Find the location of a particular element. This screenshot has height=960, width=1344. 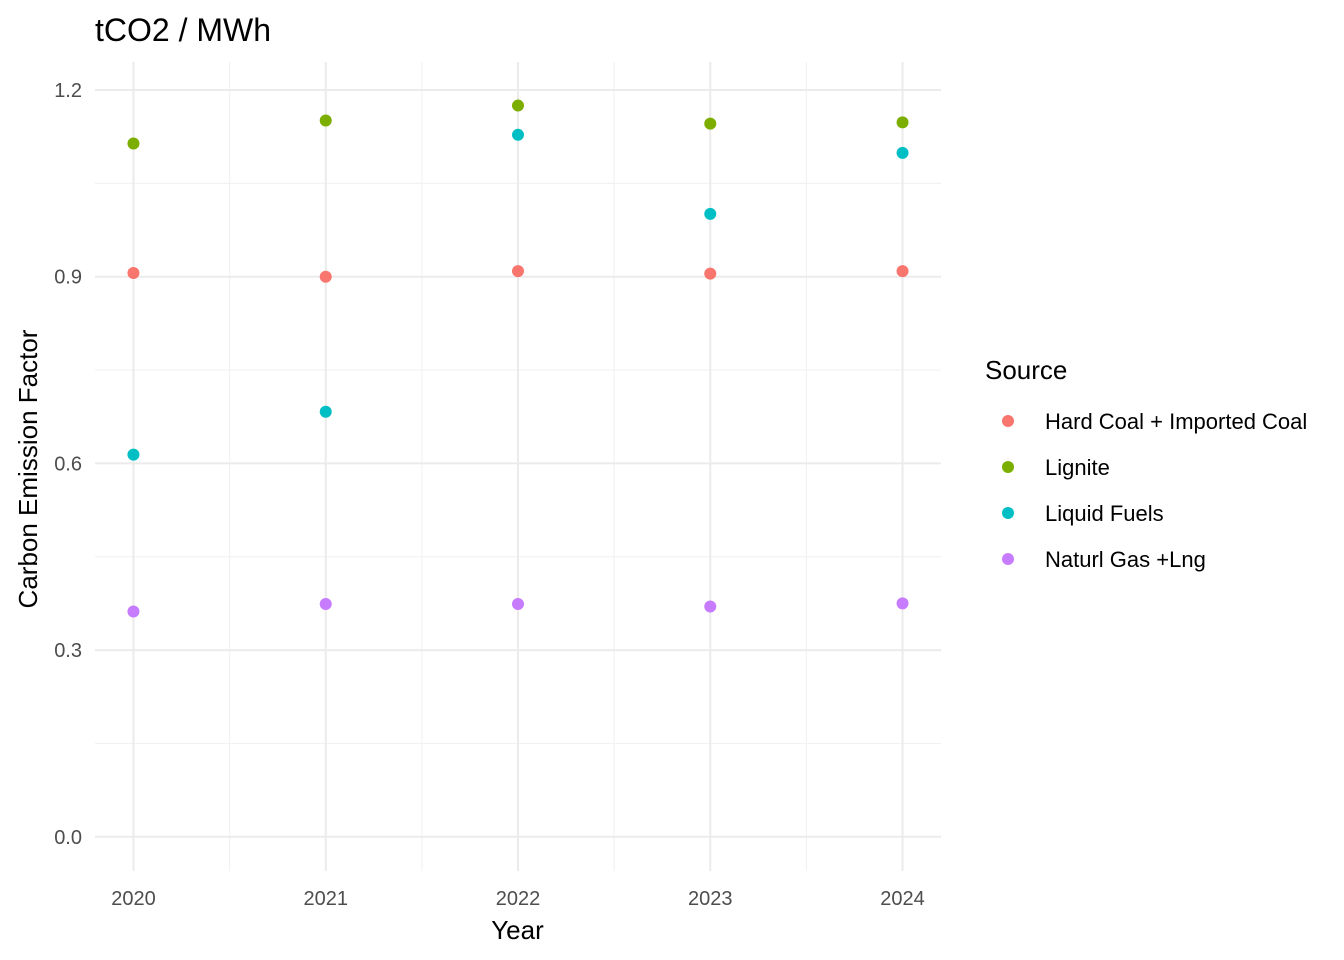

legend-label: Hard Coal + Imported Coal is located at coordinates (1176, 421).